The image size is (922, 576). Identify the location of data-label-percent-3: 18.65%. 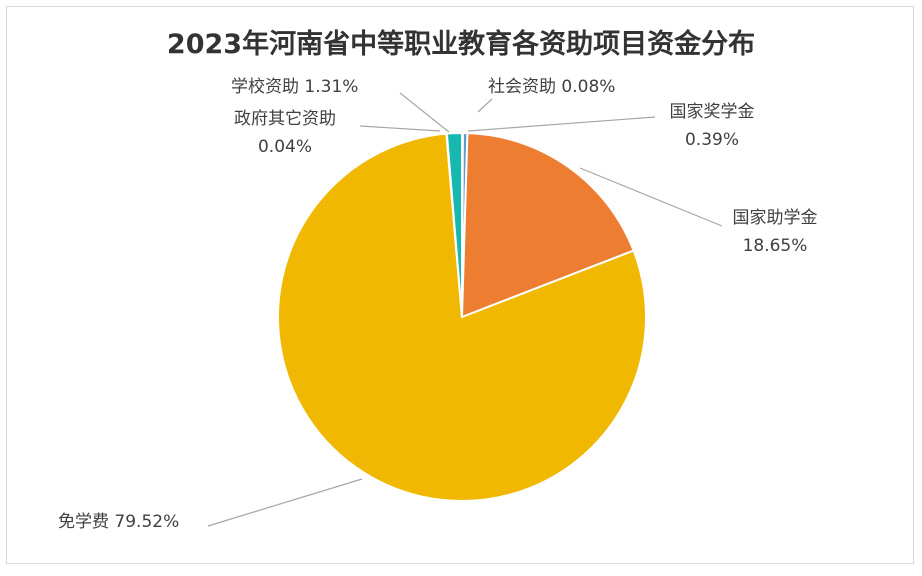
(775, 246).